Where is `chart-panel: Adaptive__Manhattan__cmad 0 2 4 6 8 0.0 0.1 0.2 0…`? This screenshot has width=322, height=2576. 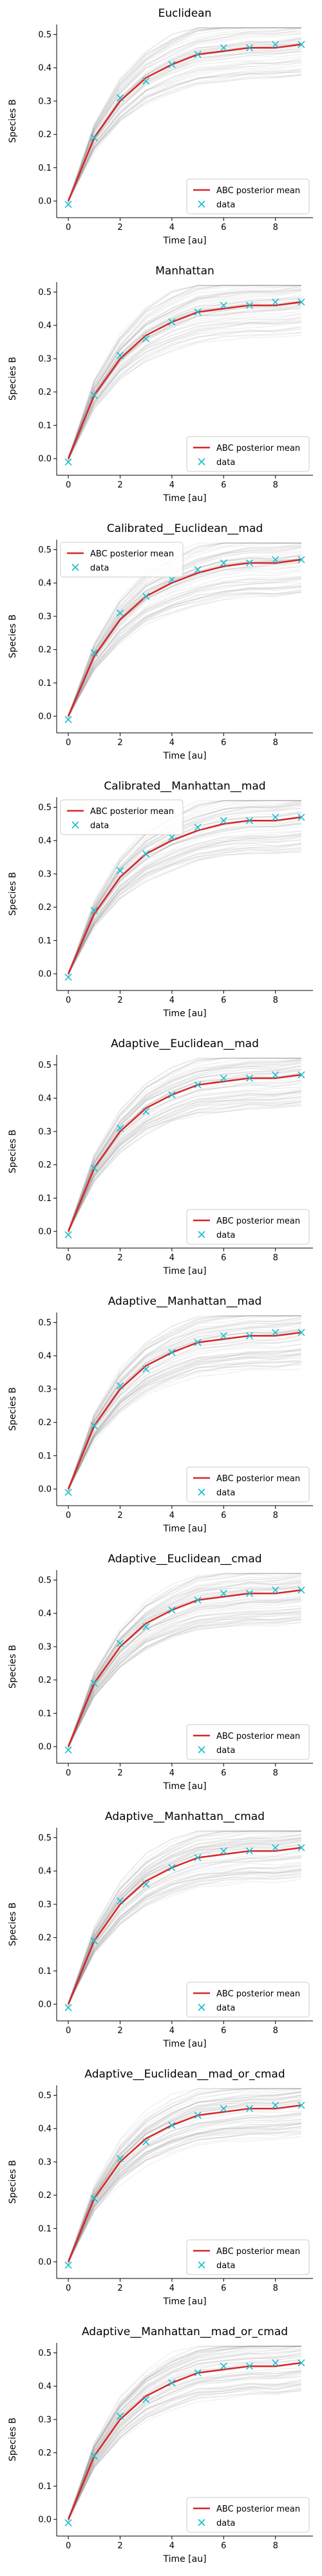 chart-panel: Adaptive__Manhattan__cmad 0 2 4 6 8 0.0 0.1 0.2 0… is located at coordinates (160, 1929).